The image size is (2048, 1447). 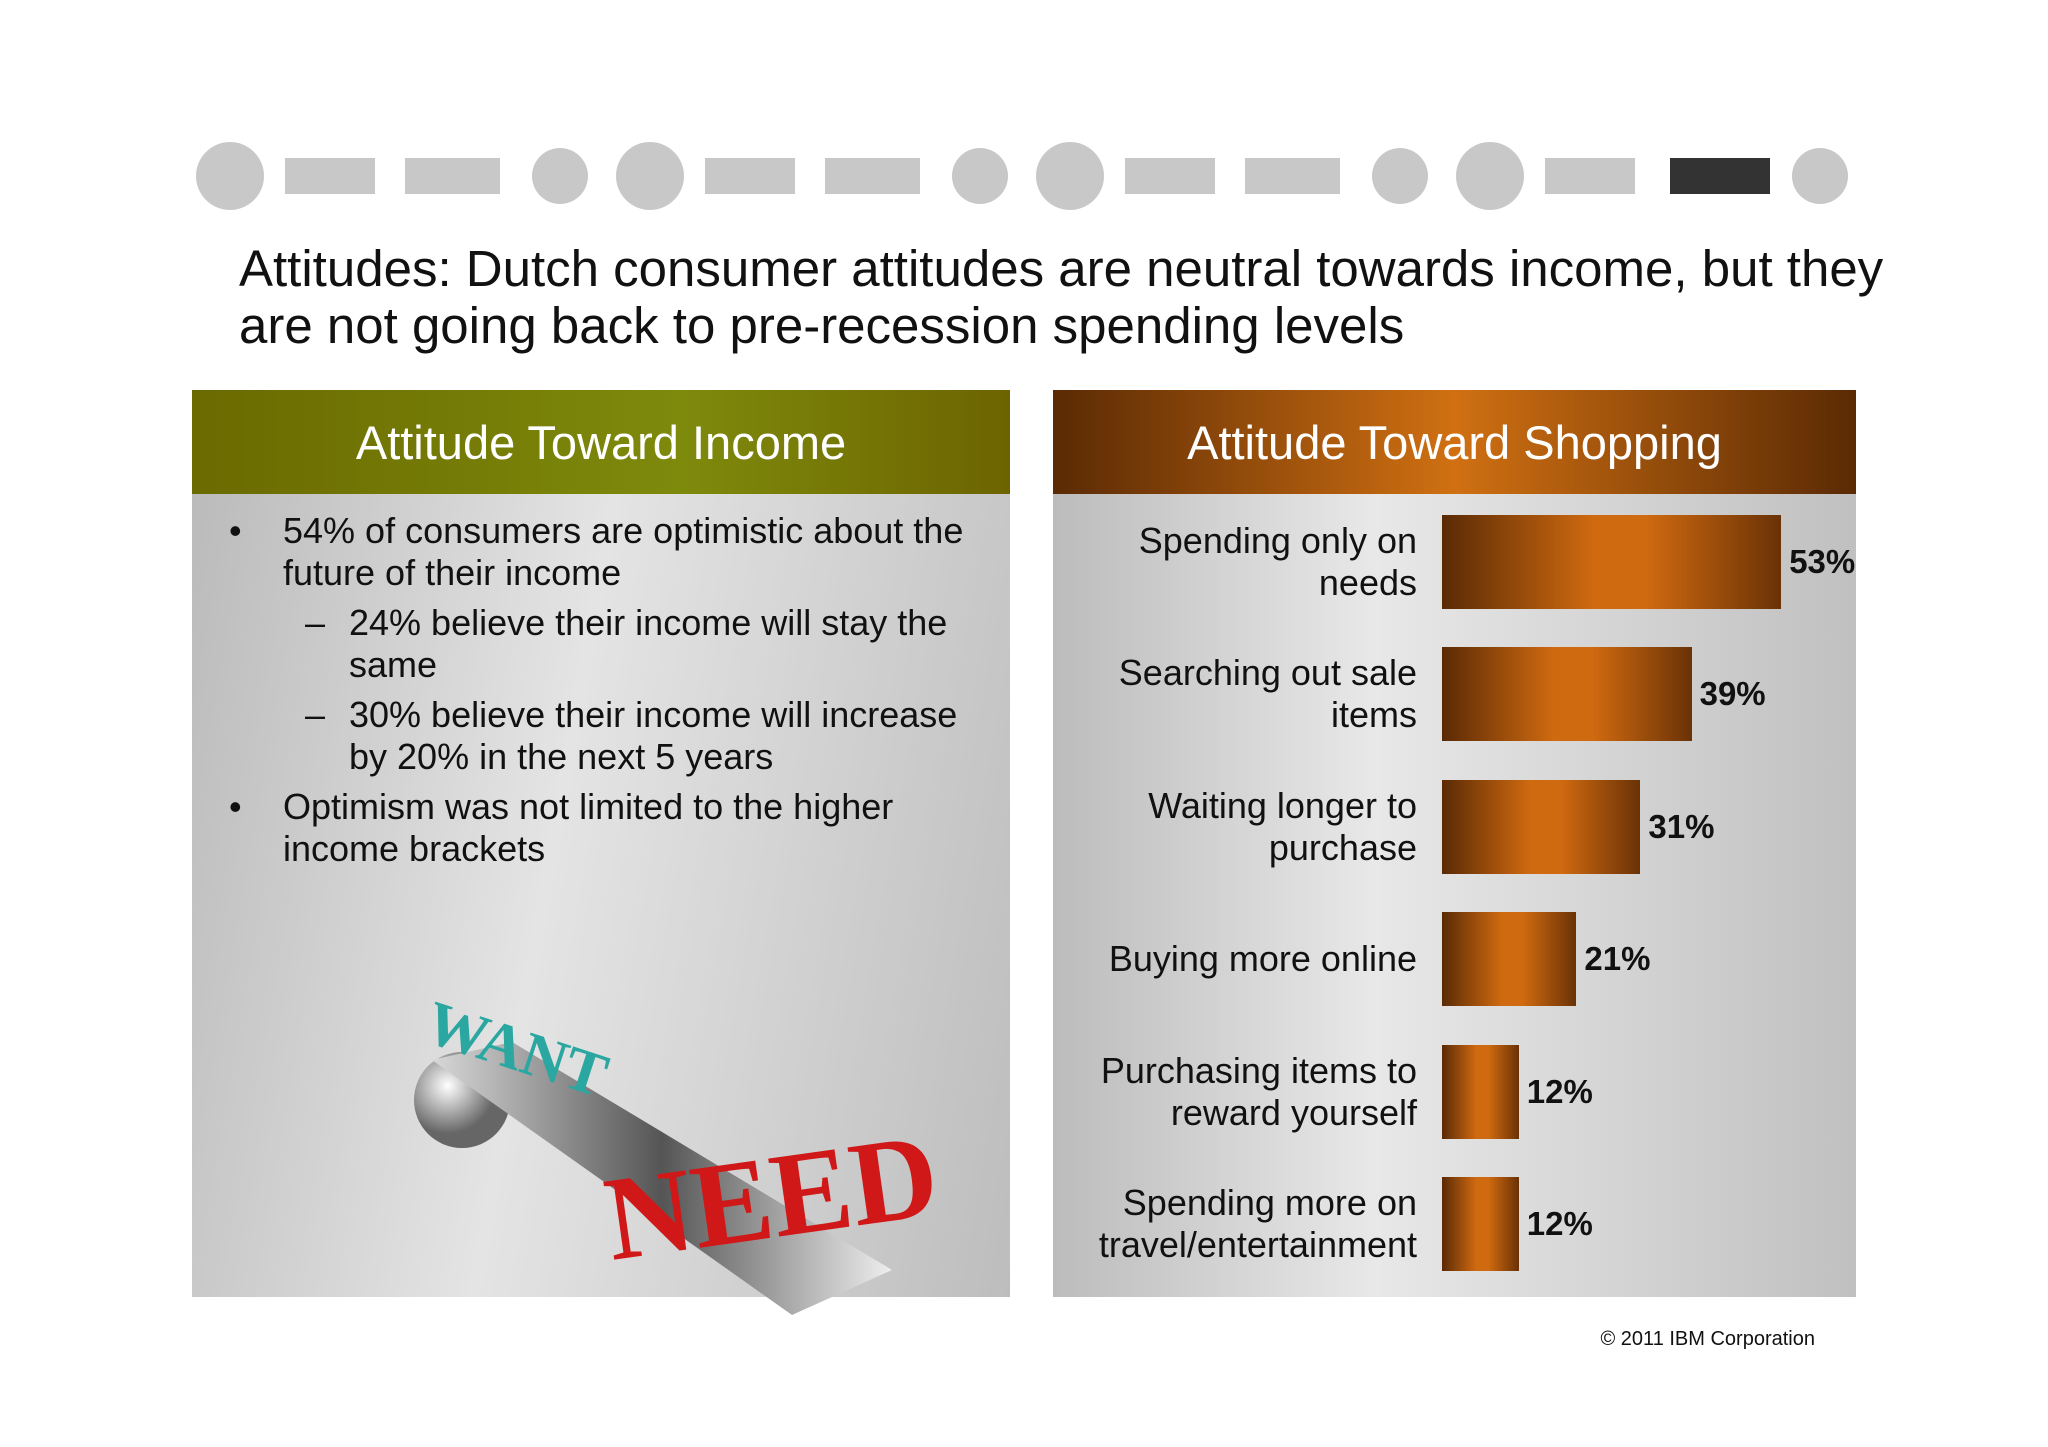 What do you see at coordinates (1267, 694) in the screenshot?
I see `category-label: Searching out sale items` at bounding box center [1267, 694].